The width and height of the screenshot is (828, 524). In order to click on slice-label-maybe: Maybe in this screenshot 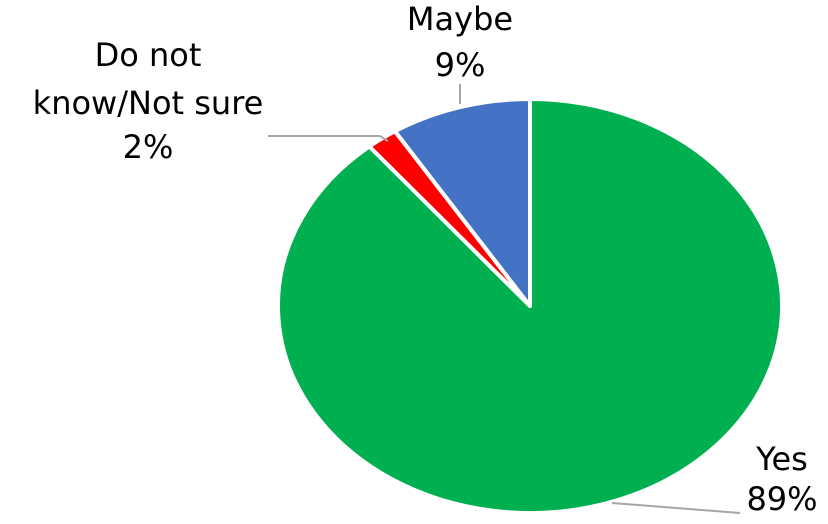, I will do `click(460, 19)`.